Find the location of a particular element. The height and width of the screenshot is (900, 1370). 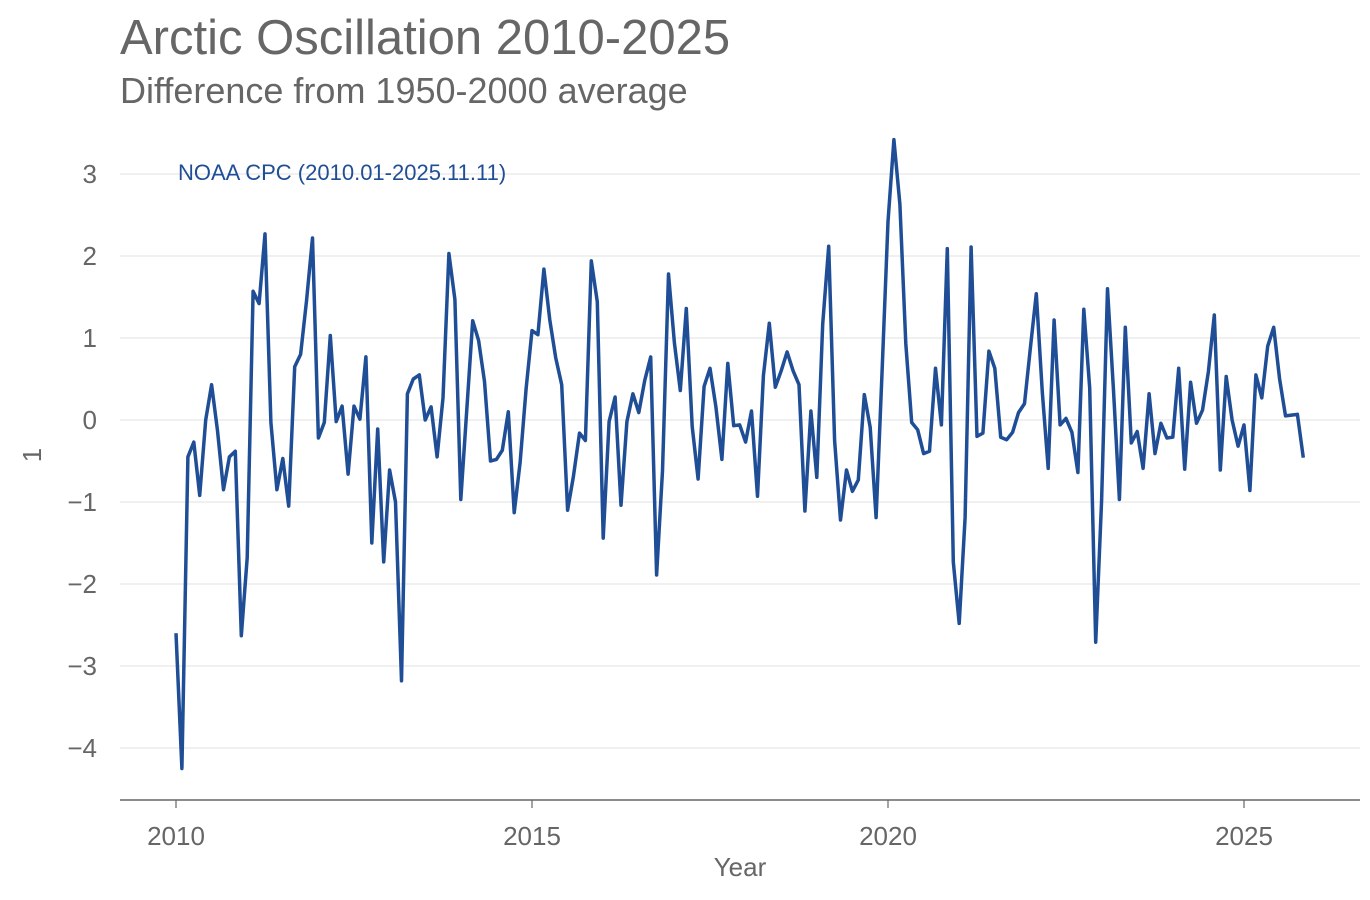

x-axis-label: Year is located at coordinates (740, 867).